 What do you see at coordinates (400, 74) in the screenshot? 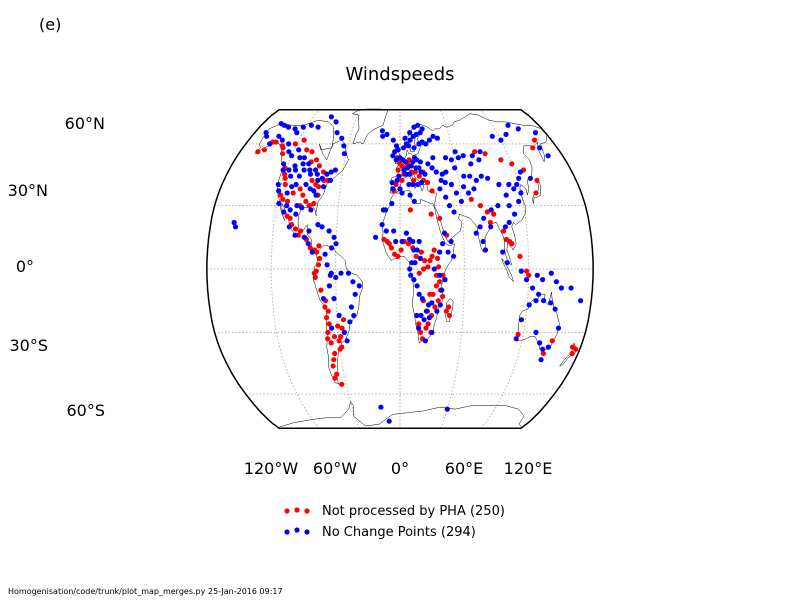
I see `map-title: Windspeeds` at bounding box center [400, 74].